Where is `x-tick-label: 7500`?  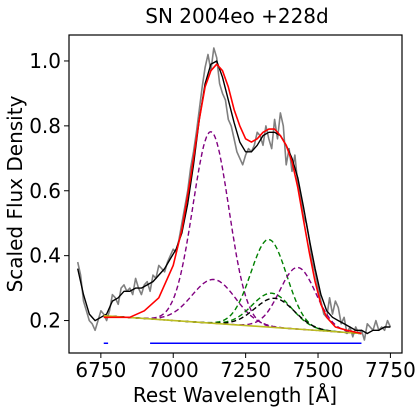
x-tick-label: 7500 is located at coordinates (318, 370).